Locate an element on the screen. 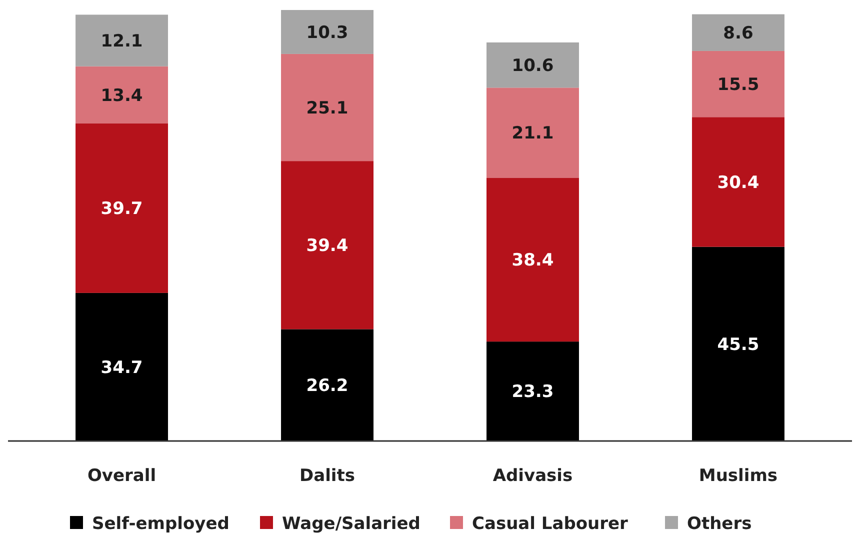  data-label: 25.1 is located at coordinates (327, 108).